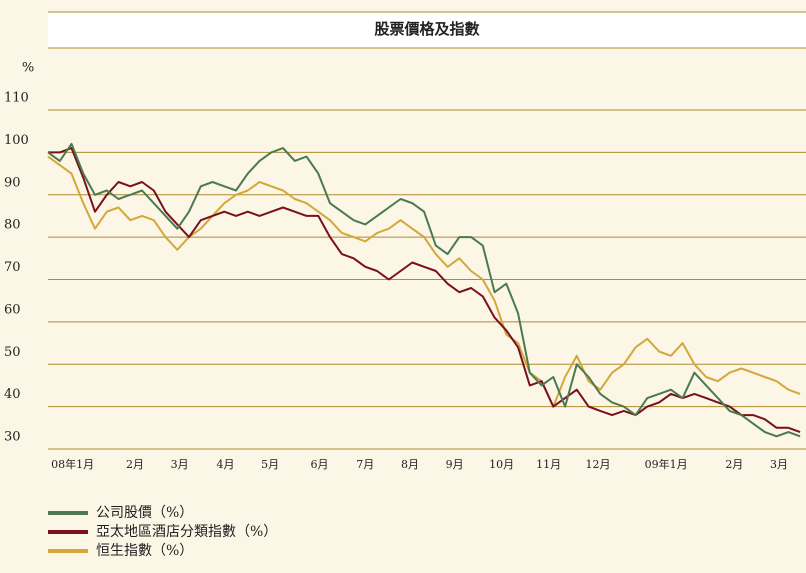 The height and width of the screenshot is (573, 806). I want to click on y-tick-label: 70, so click(12, 267).